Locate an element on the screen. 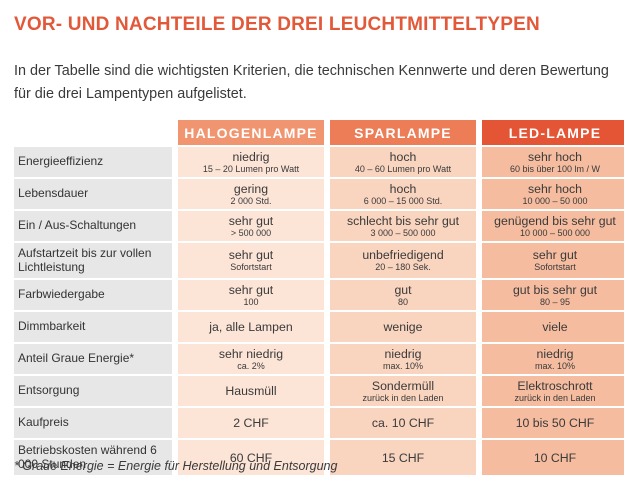 This screenshot has height=484, width=624. led-rating: sehr gut is located at coordinates (555, 255).